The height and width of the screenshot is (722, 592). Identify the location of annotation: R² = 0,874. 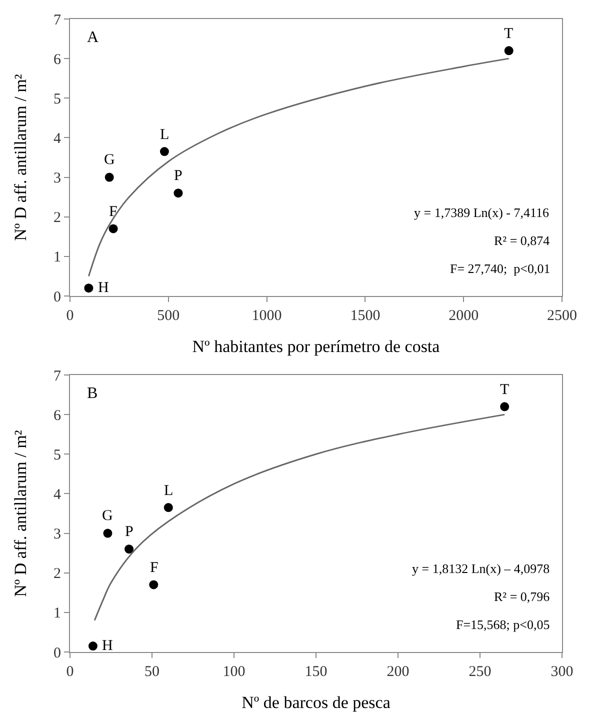
(522, 240).